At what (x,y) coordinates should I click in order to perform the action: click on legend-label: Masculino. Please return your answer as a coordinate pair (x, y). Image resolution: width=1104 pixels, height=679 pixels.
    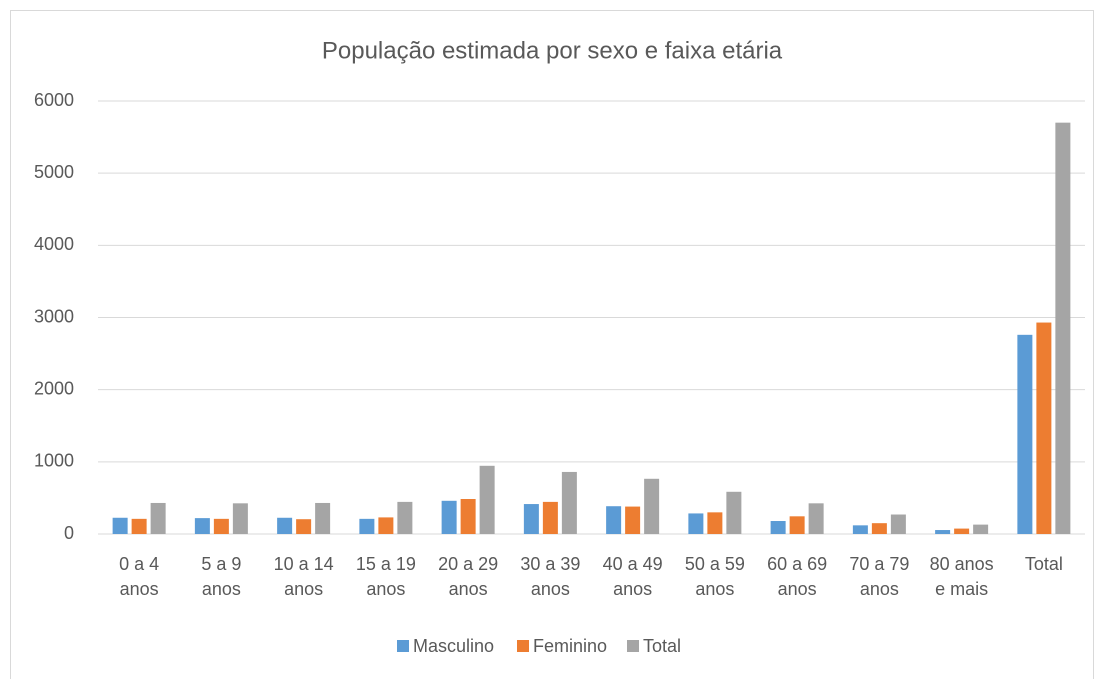
    Looking at the image, I should click on (453, 646).